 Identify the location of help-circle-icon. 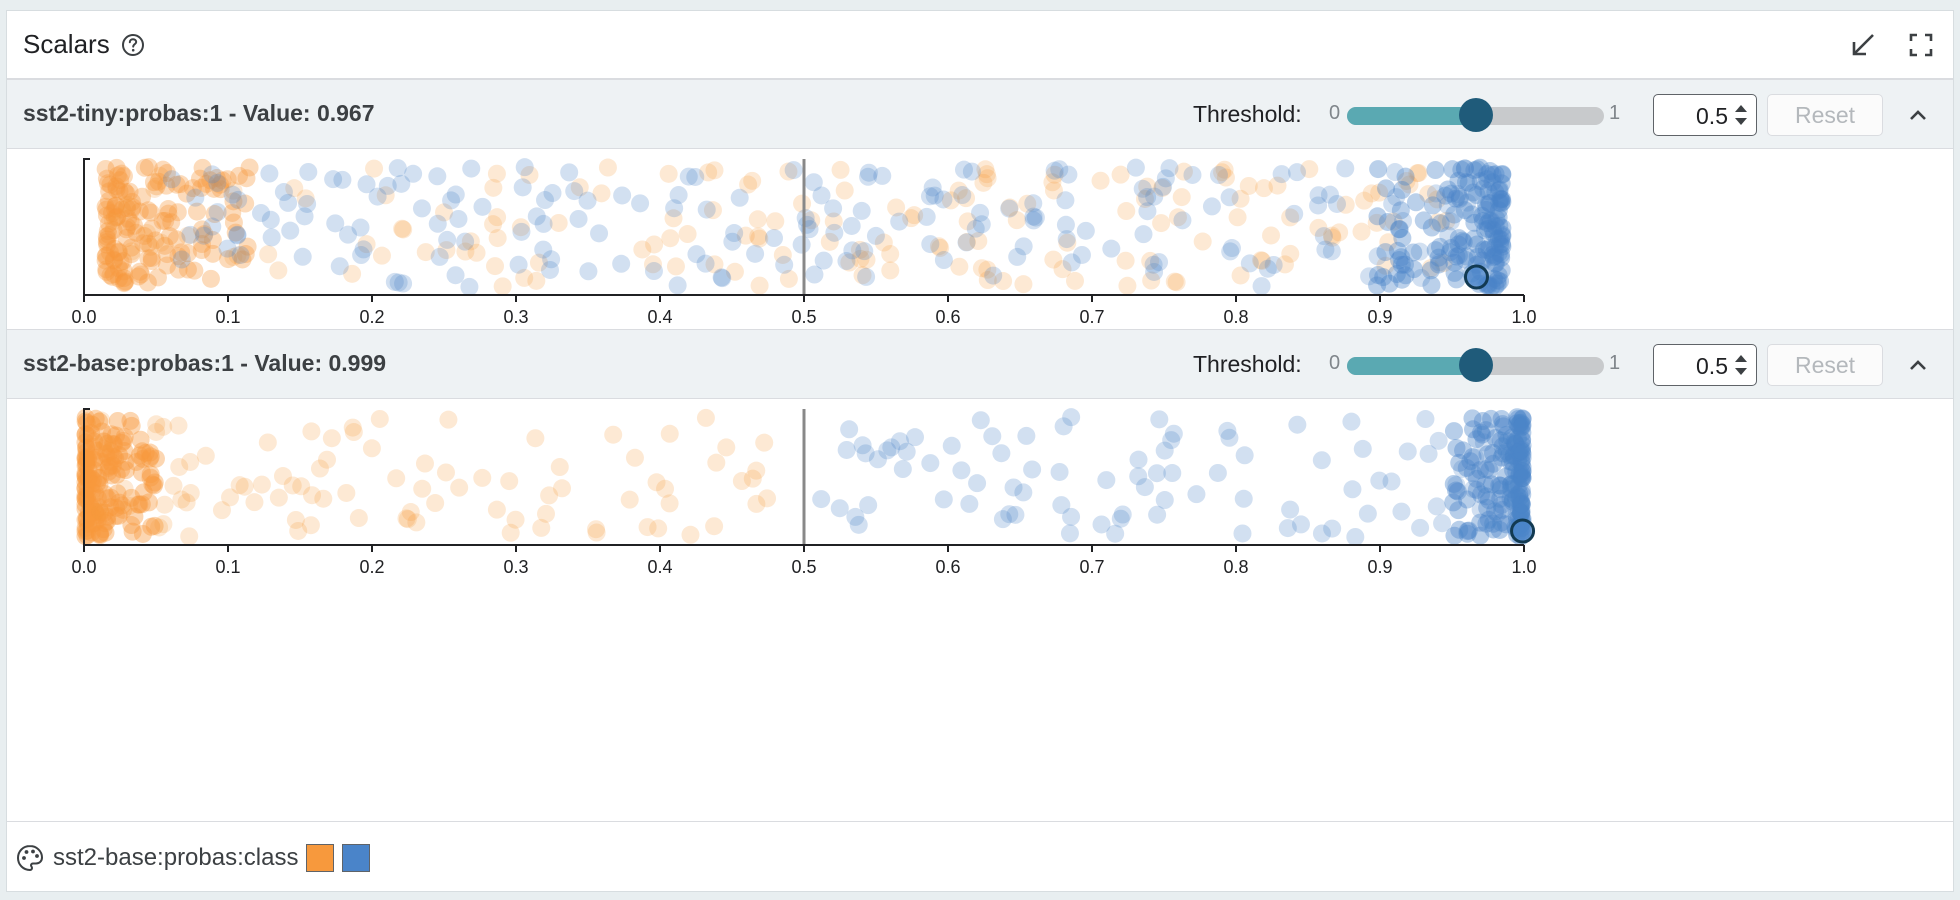
(133, 45).